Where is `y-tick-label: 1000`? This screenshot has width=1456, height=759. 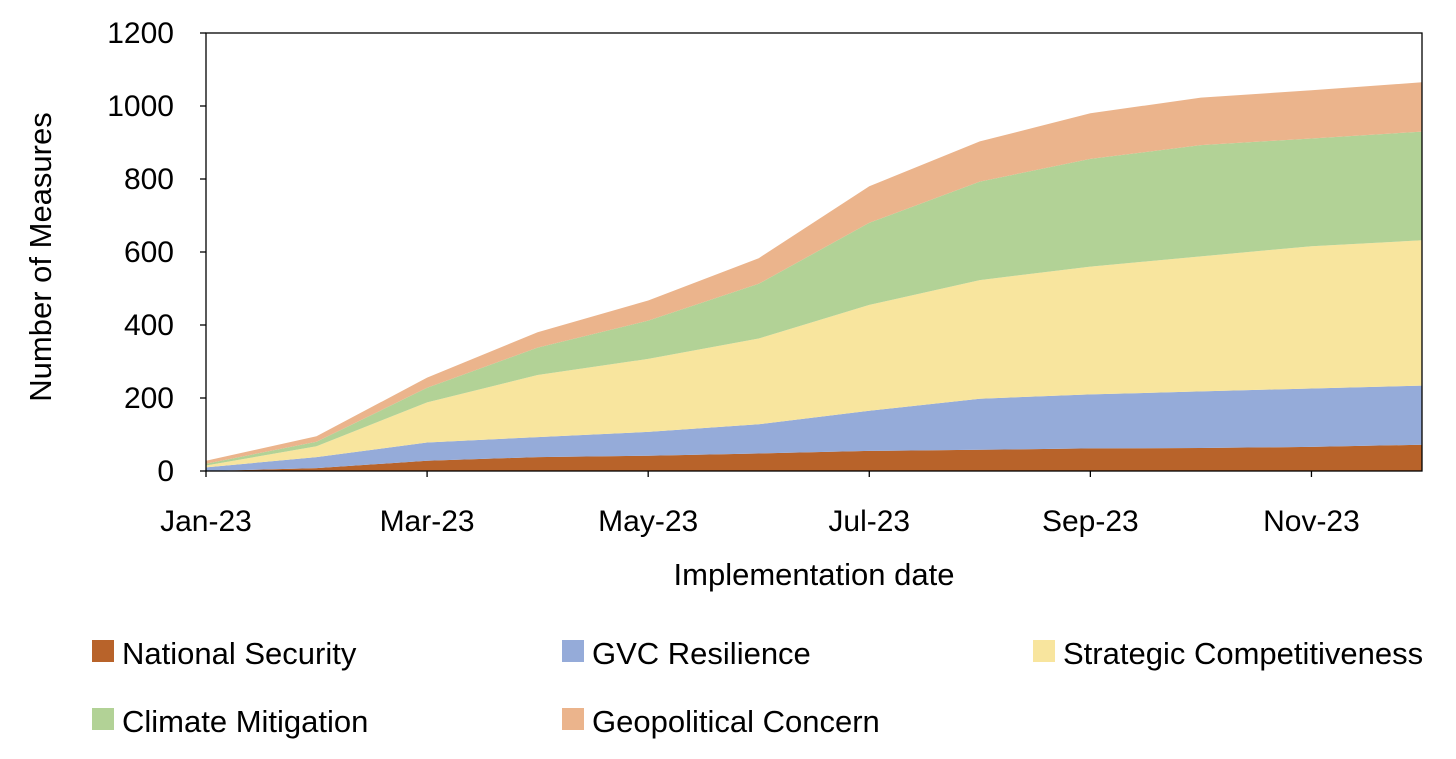 y-tick-label: 1000 is located at coordinates (140, 106).